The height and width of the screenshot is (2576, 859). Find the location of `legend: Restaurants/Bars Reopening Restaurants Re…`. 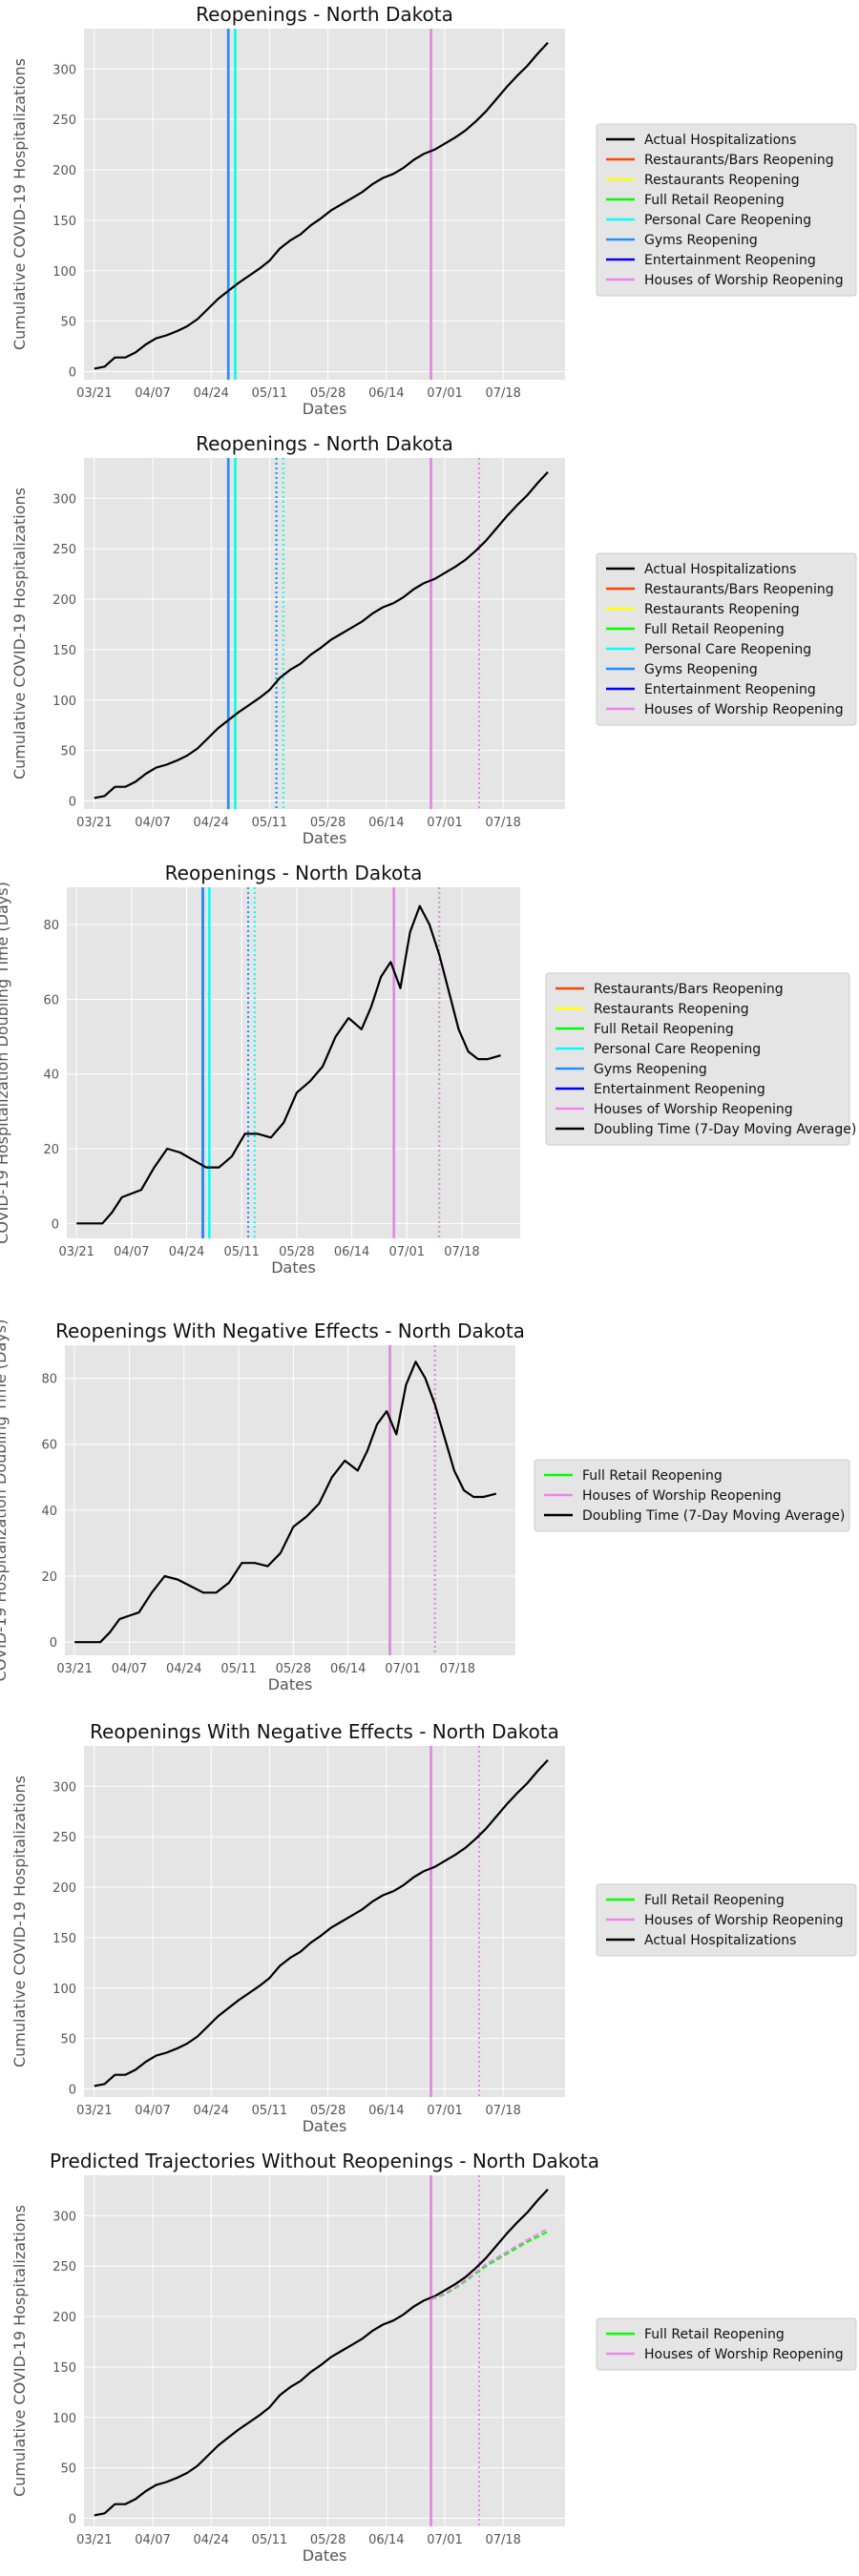

legend: Restaurants/Bars Reopening Restaurants Re… is located at coordinates (700, 1059).